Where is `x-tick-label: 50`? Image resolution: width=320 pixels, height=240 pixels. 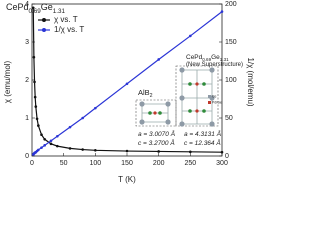 x-tick-label: 50 is located at coordinates (64, 163).